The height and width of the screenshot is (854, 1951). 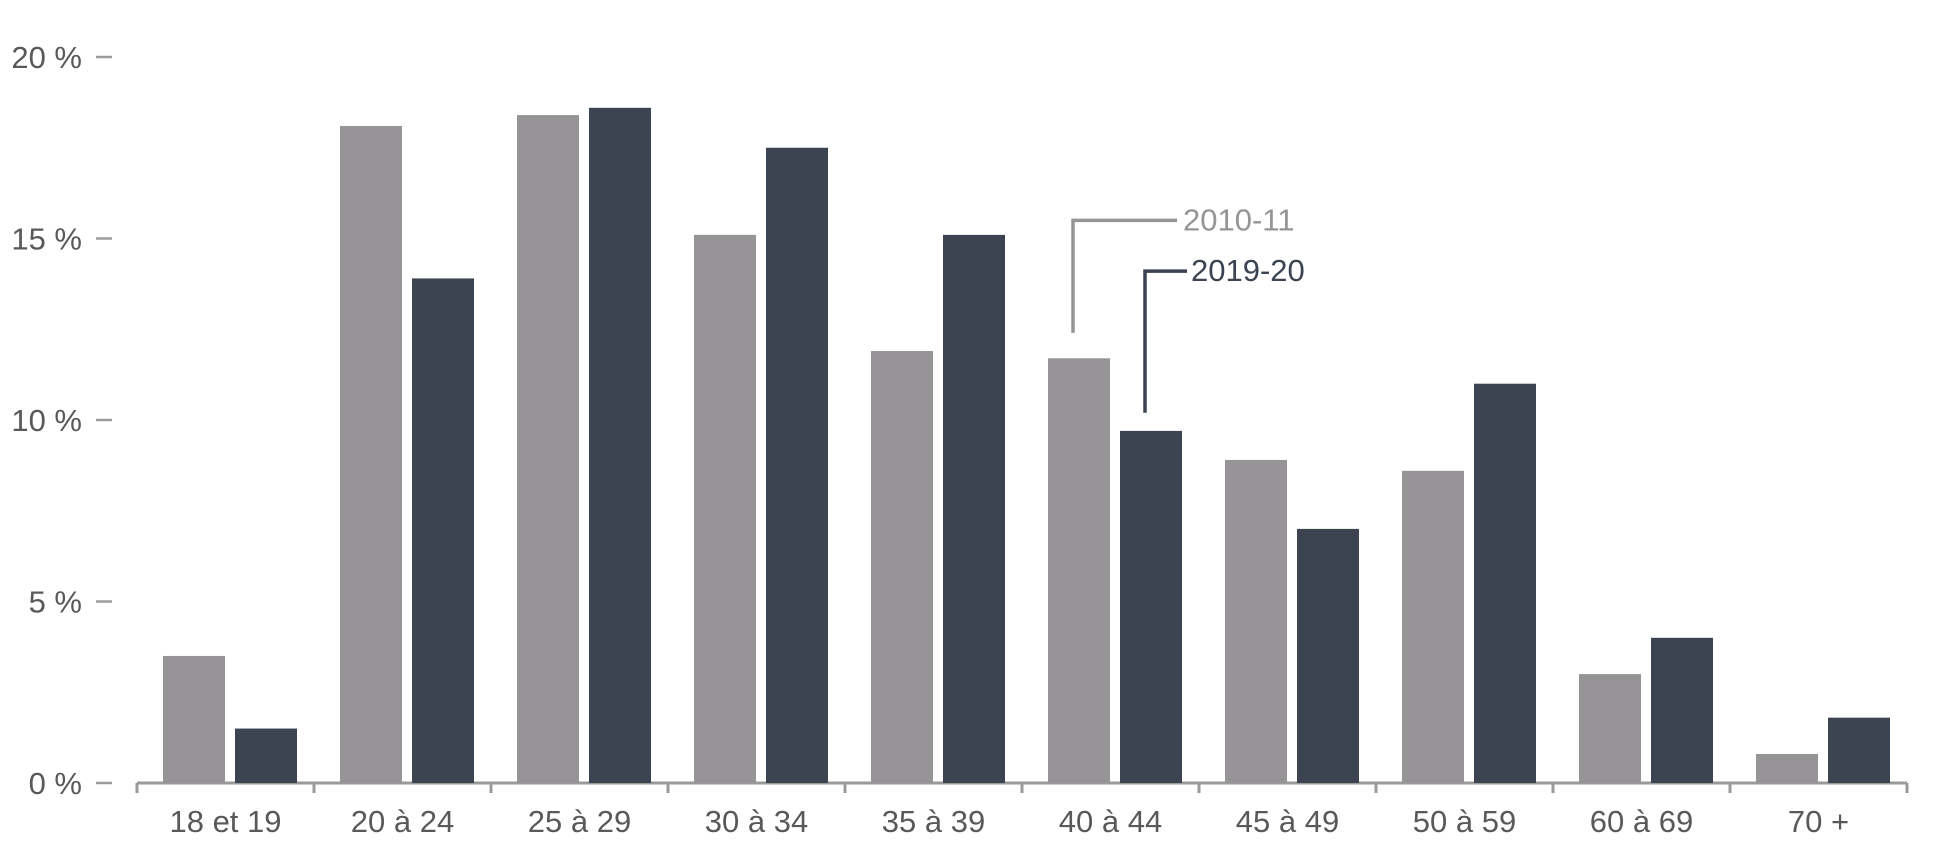 I want to click on bar-2010-11-35-à-39, so click(x=902, y=567).